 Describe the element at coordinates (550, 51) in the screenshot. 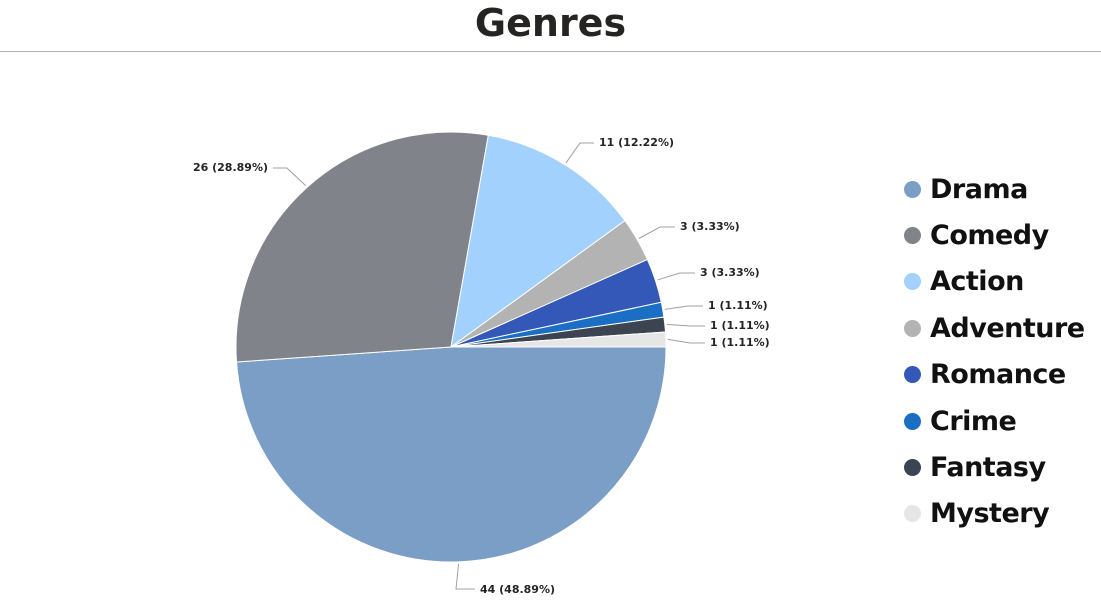

I see `title-divider` at that location.